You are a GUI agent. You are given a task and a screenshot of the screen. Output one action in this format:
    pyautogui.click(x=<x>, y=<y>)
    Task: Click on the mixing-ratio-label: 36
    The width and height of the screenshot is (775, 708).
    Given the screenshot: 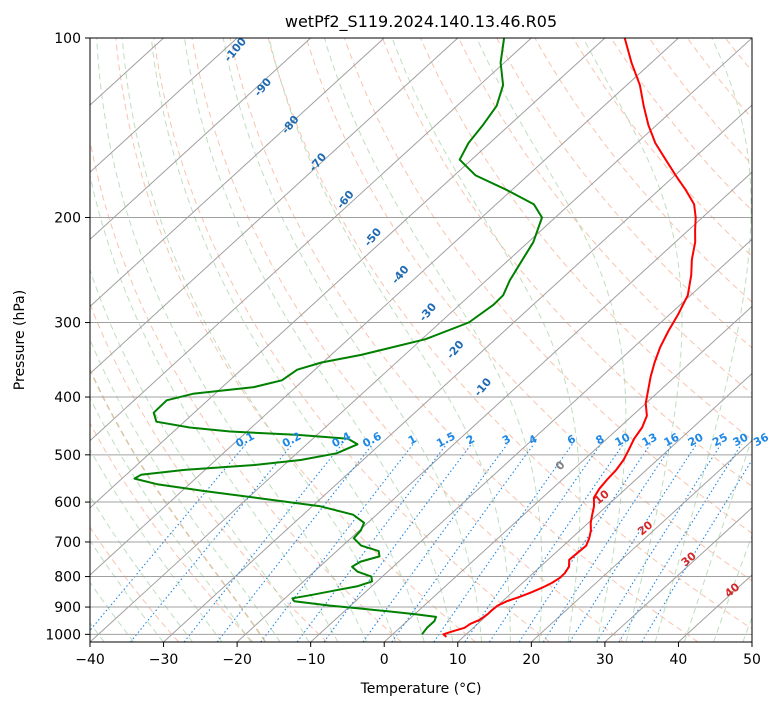 What is the action you would take?
    pyautogui.click(x=761, y=439)
    